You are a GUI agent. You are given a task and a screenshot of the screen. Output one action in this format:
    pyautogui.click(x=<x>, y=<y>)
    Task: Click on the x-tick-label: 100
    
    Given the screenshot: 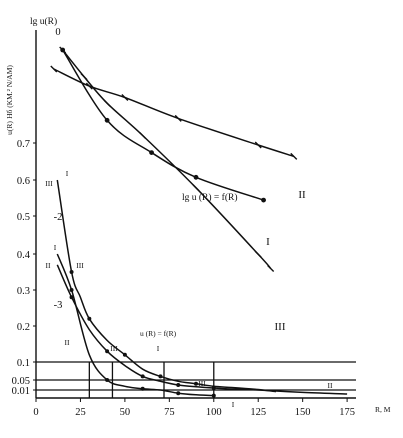 What is the action you would take?
    pyautogui.click(x=214, y=412)
    